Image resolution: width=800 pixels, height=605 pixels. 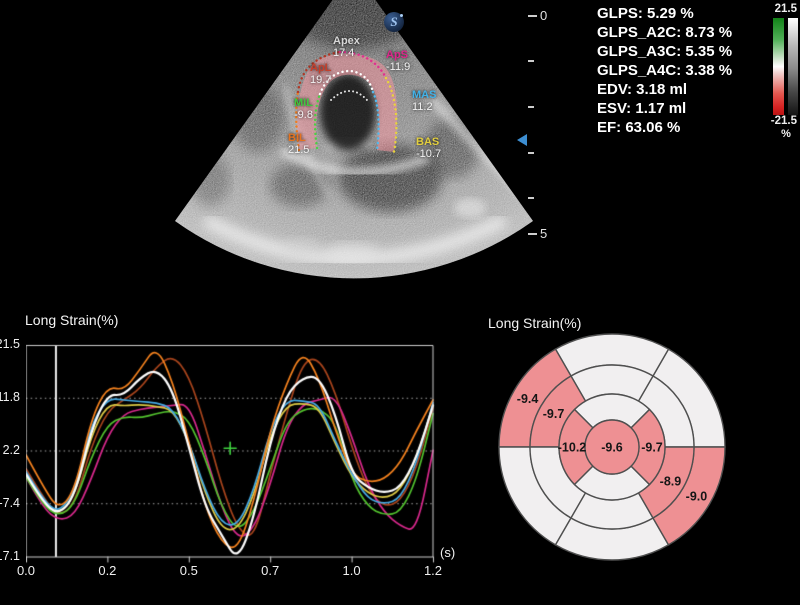 I want to click on roi-dots-aps, so click(x=363, y=65).